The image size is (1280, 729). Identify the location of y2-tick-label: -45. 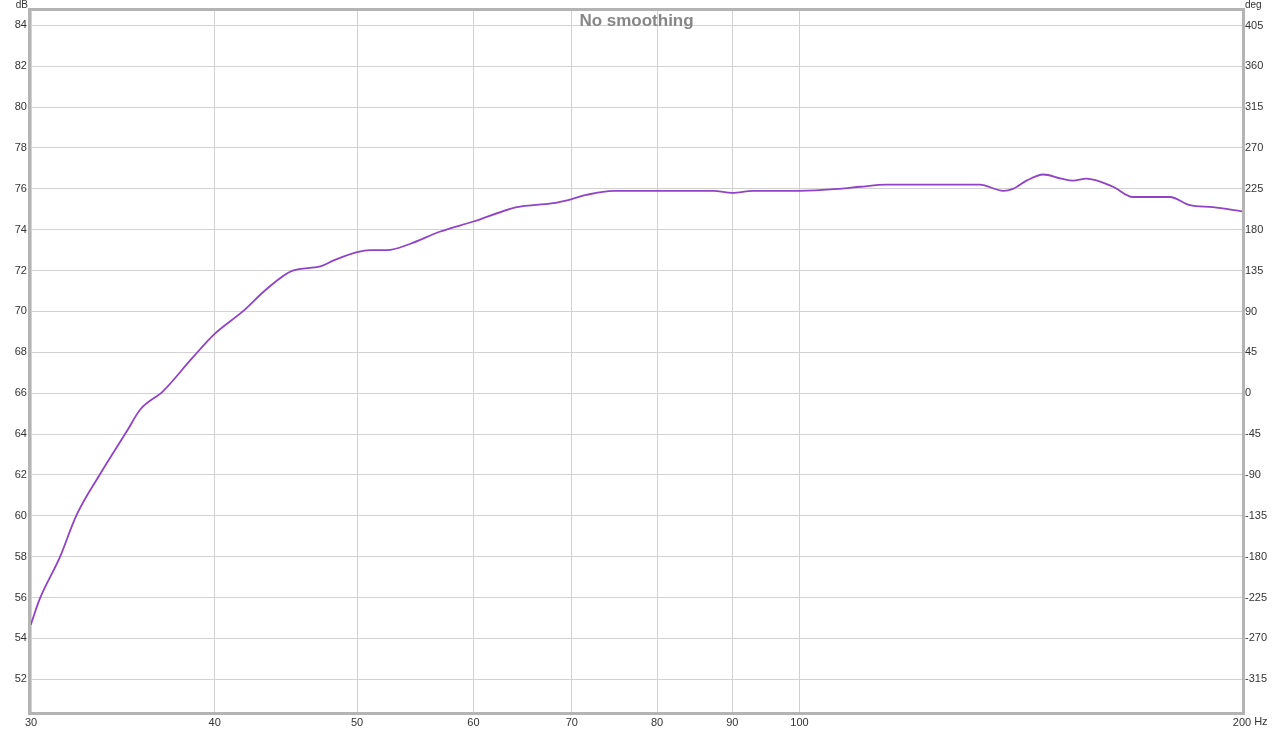
(1253, 433).